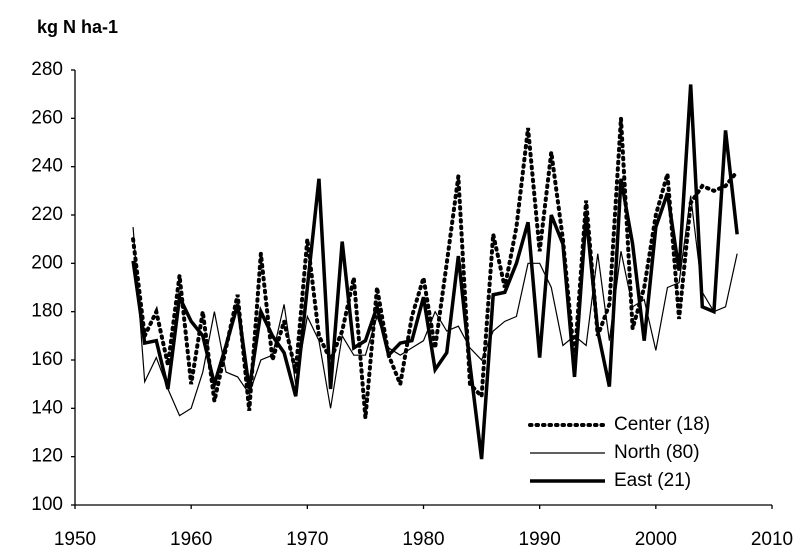  What do you see at coordinates (75, 539) in the screenshot?
I see `x-tick-label: 1950` at bounding box center [75, 539].